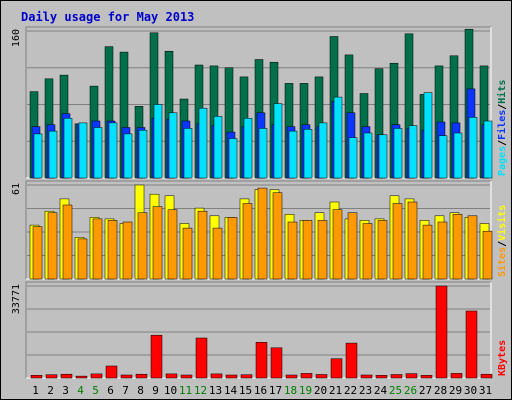 Image resolution: width=512 pixels, height=401 pixels. I want to click on legend-entry: Pages, so click(502, 161).